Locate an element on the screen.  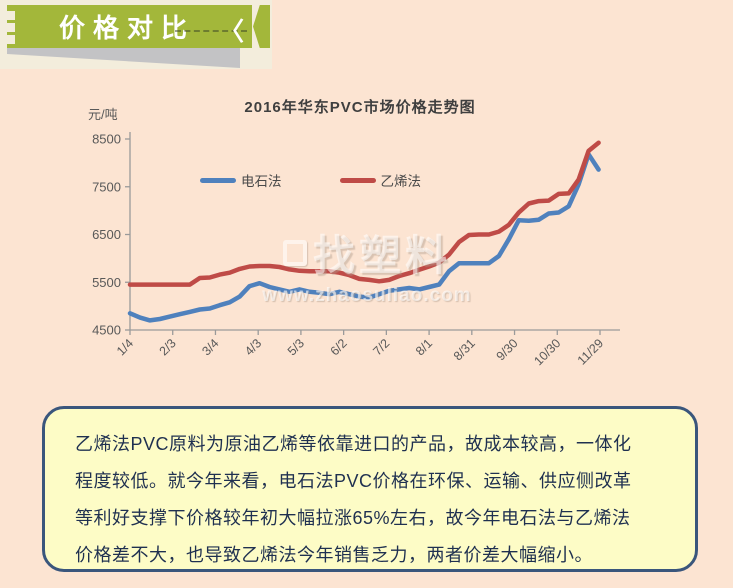
legend-item-ethylene: 乙烯法 is located at coordinates (380, 180).